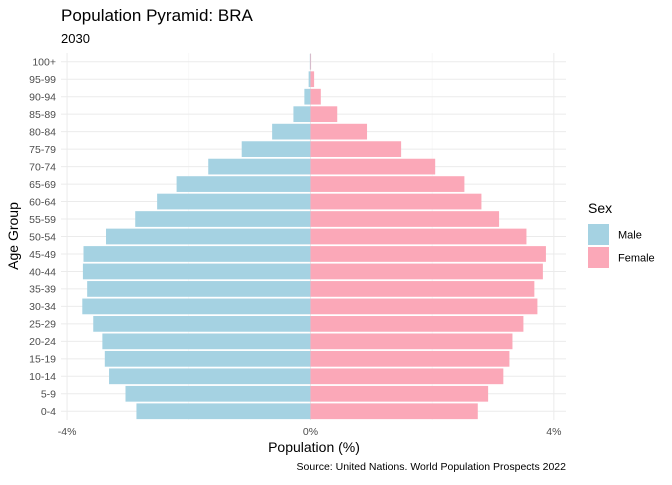 The width and height of the screenshot is (672, 485). What do you see at coordinates (42, 342) in the screenshot?
I see `y-tick-label: 20-24` at bounding box center [42, 342].